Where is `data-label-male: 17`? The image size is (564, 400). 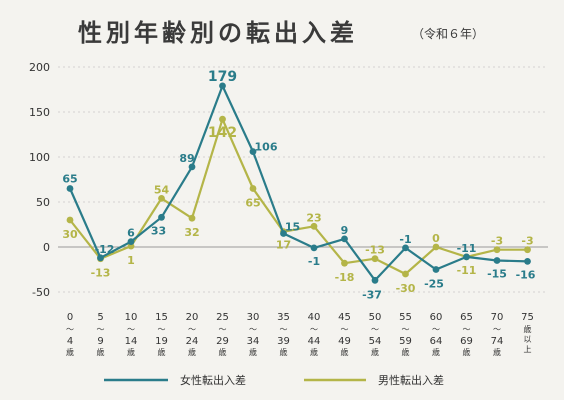
data-label-male: 17 is located at coordinates (283, 245).